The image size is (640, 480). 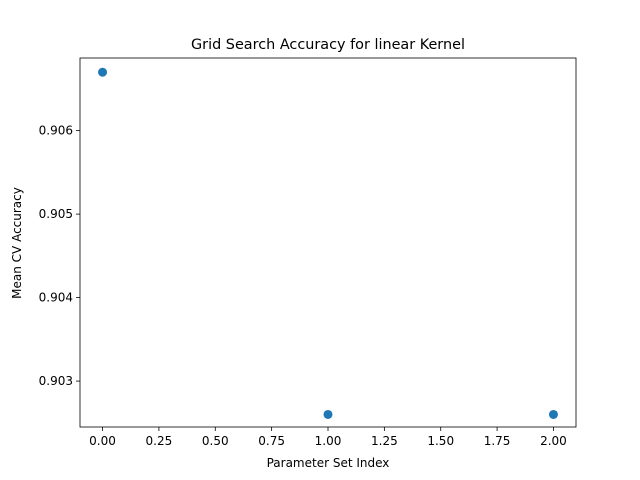 I want to click on x-tick-label: 0.00, so click(x=102, y=441).